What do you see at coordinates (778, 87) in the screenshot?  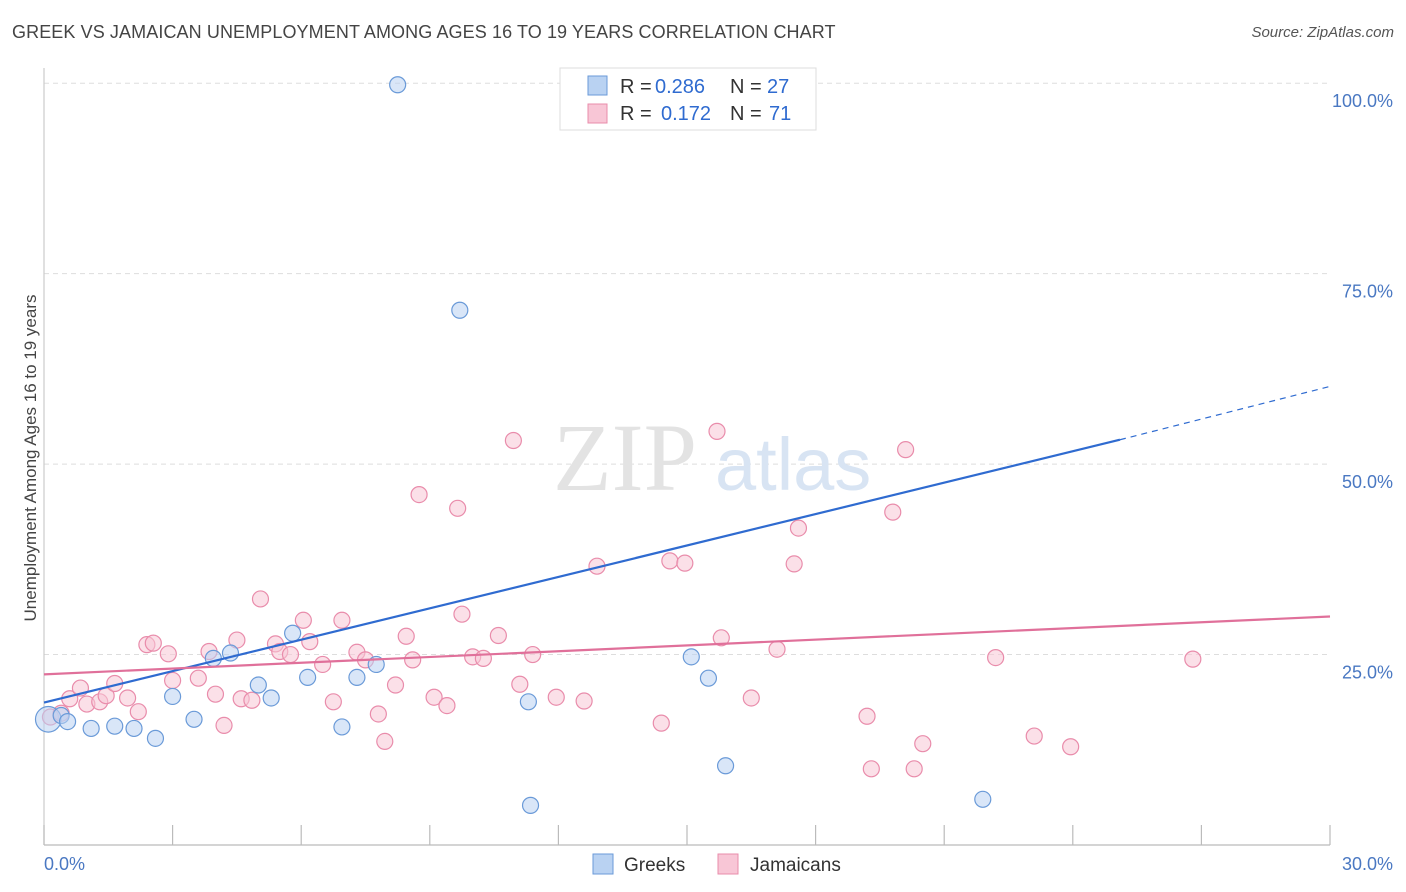 I see `legend-greeks-n-value: 27` at bounding box center [778, 87].